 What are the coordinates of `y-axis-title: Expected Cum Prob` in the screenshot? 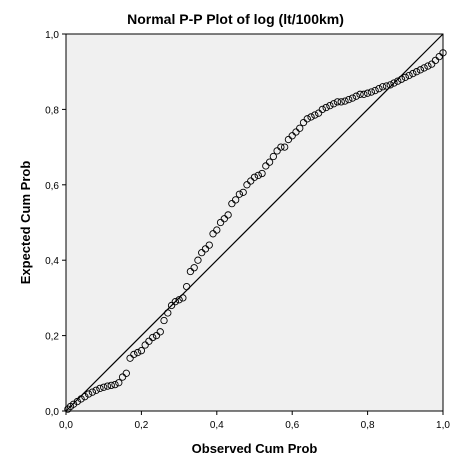 It's located at (25, 223).